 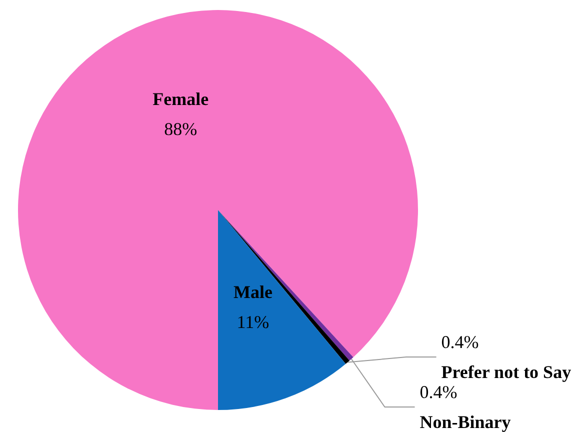 I want to click on data-label: 88%, so click(x=181, y=129).